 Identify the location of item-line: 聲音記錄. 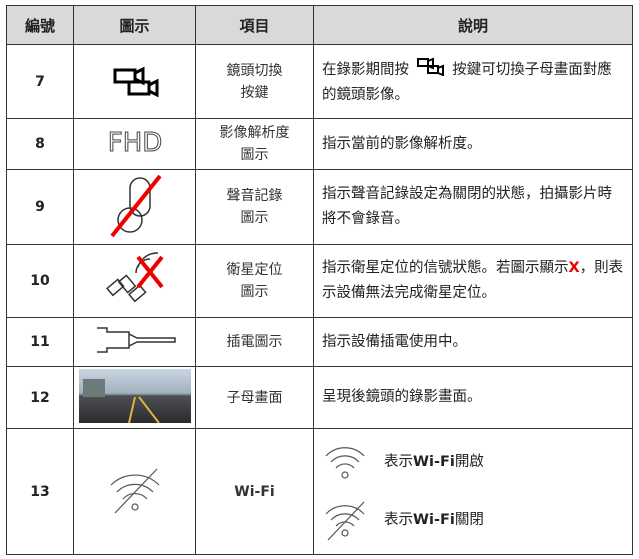
(254, 196).